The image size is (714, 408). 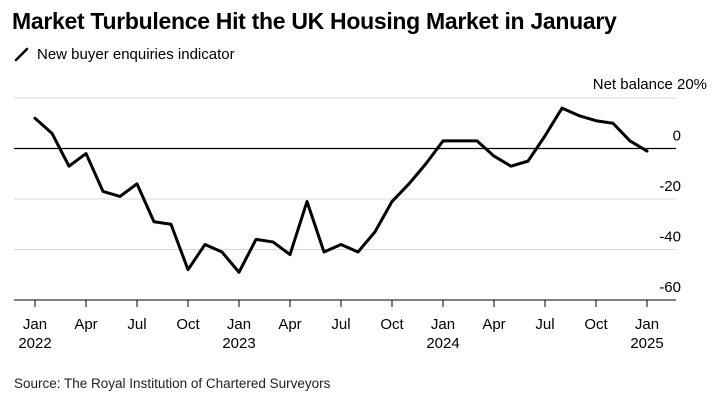 I want to click on y-tick-label: -40, so click(x=670, y=237).